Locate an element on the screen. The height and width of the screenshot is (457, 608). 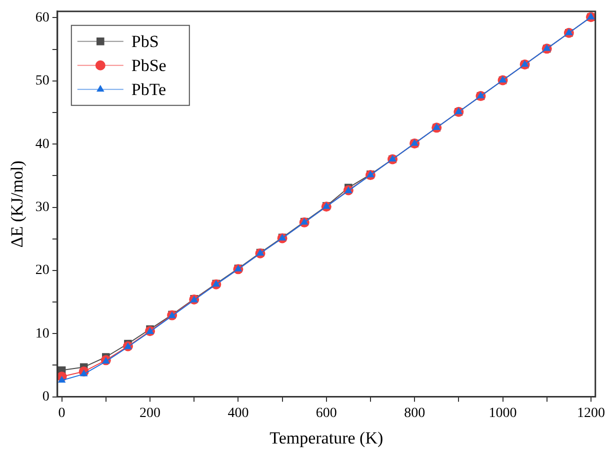
x-tick-label: 400 is located at coordinates (238, 413).